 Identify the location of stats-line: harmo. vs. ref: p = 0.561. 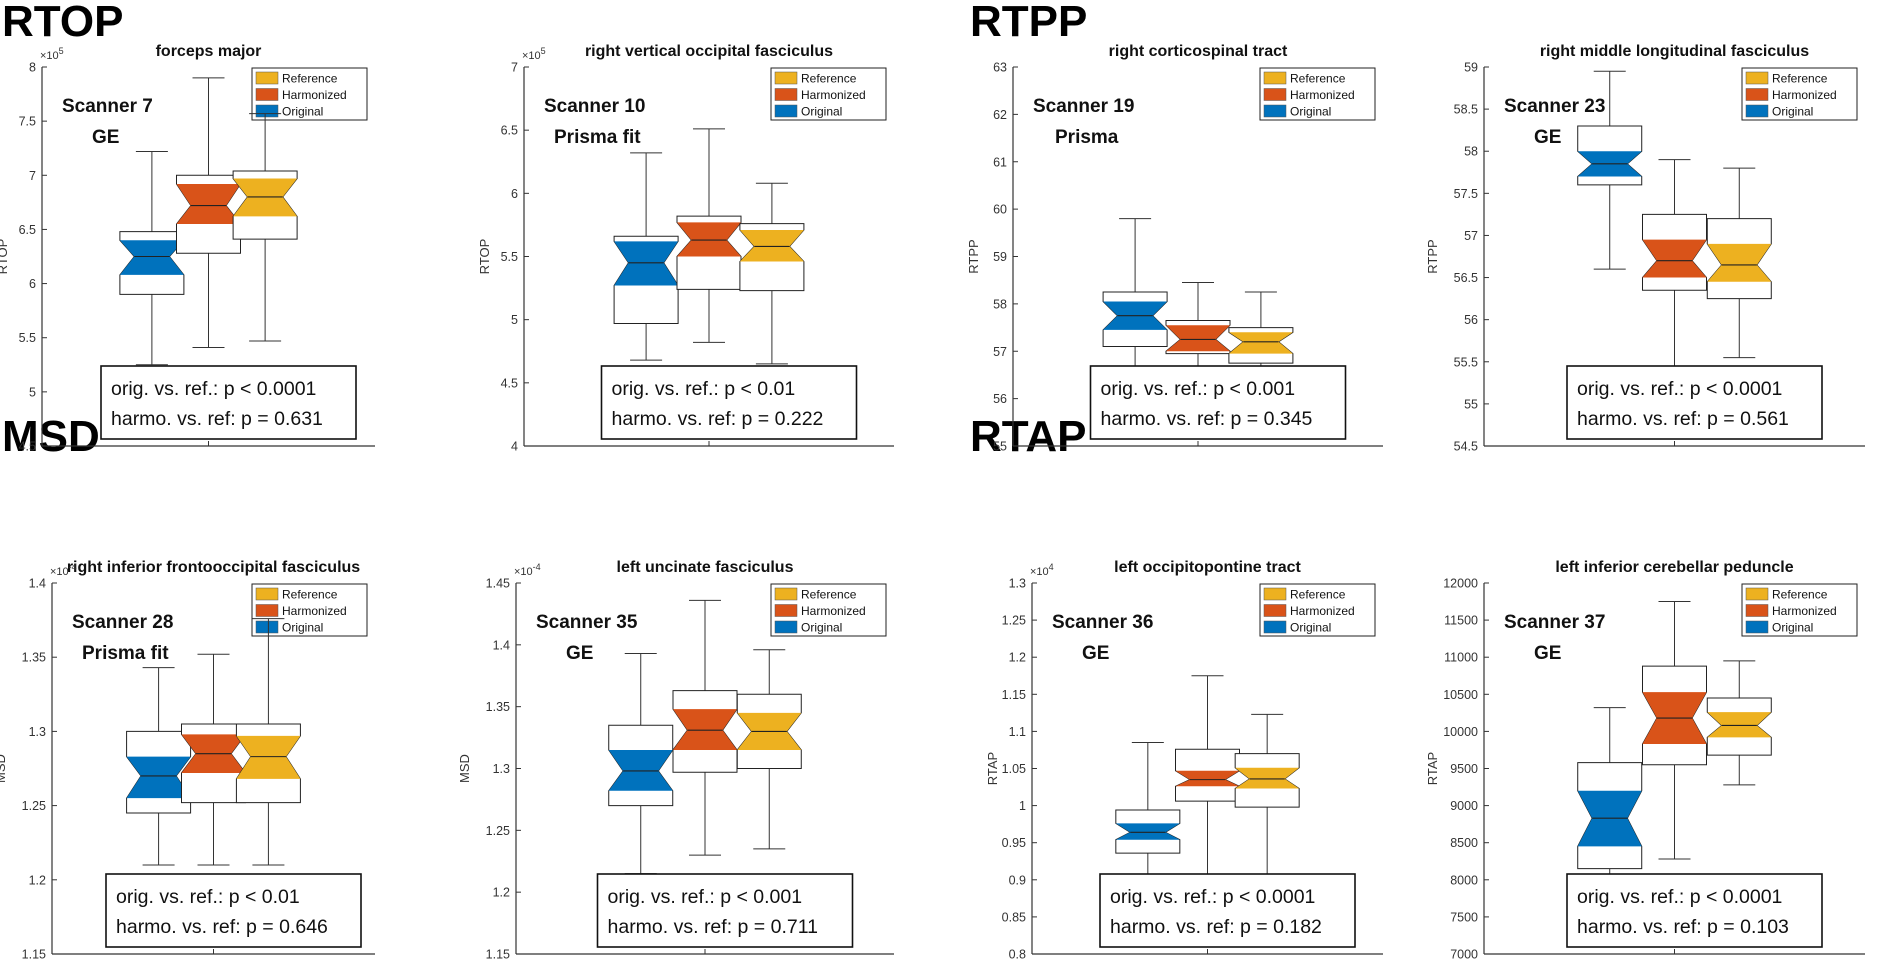
(1683, 419).